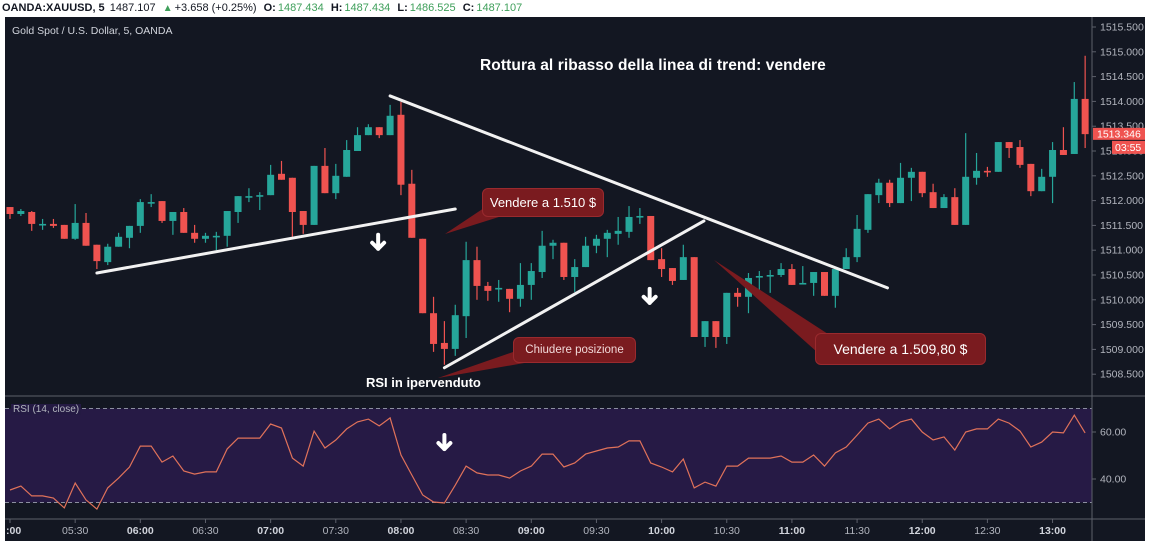  I want to click on time-tick-label: 08:30, so click(466, 531).